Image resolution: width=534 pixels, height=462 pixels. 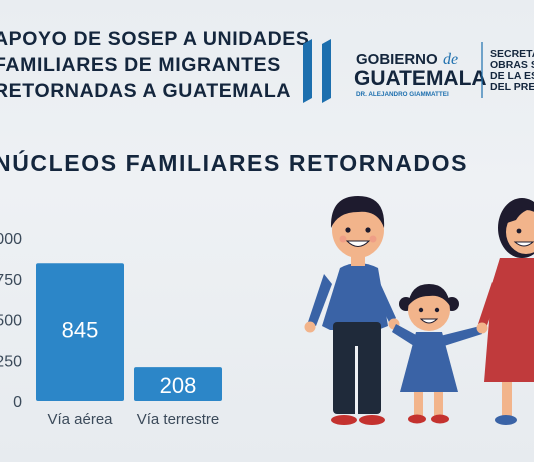 What do you see at coordinates (11, 361) in the screenshot?
I see `y-tick-label: 250` at bounding box center [11, 361].